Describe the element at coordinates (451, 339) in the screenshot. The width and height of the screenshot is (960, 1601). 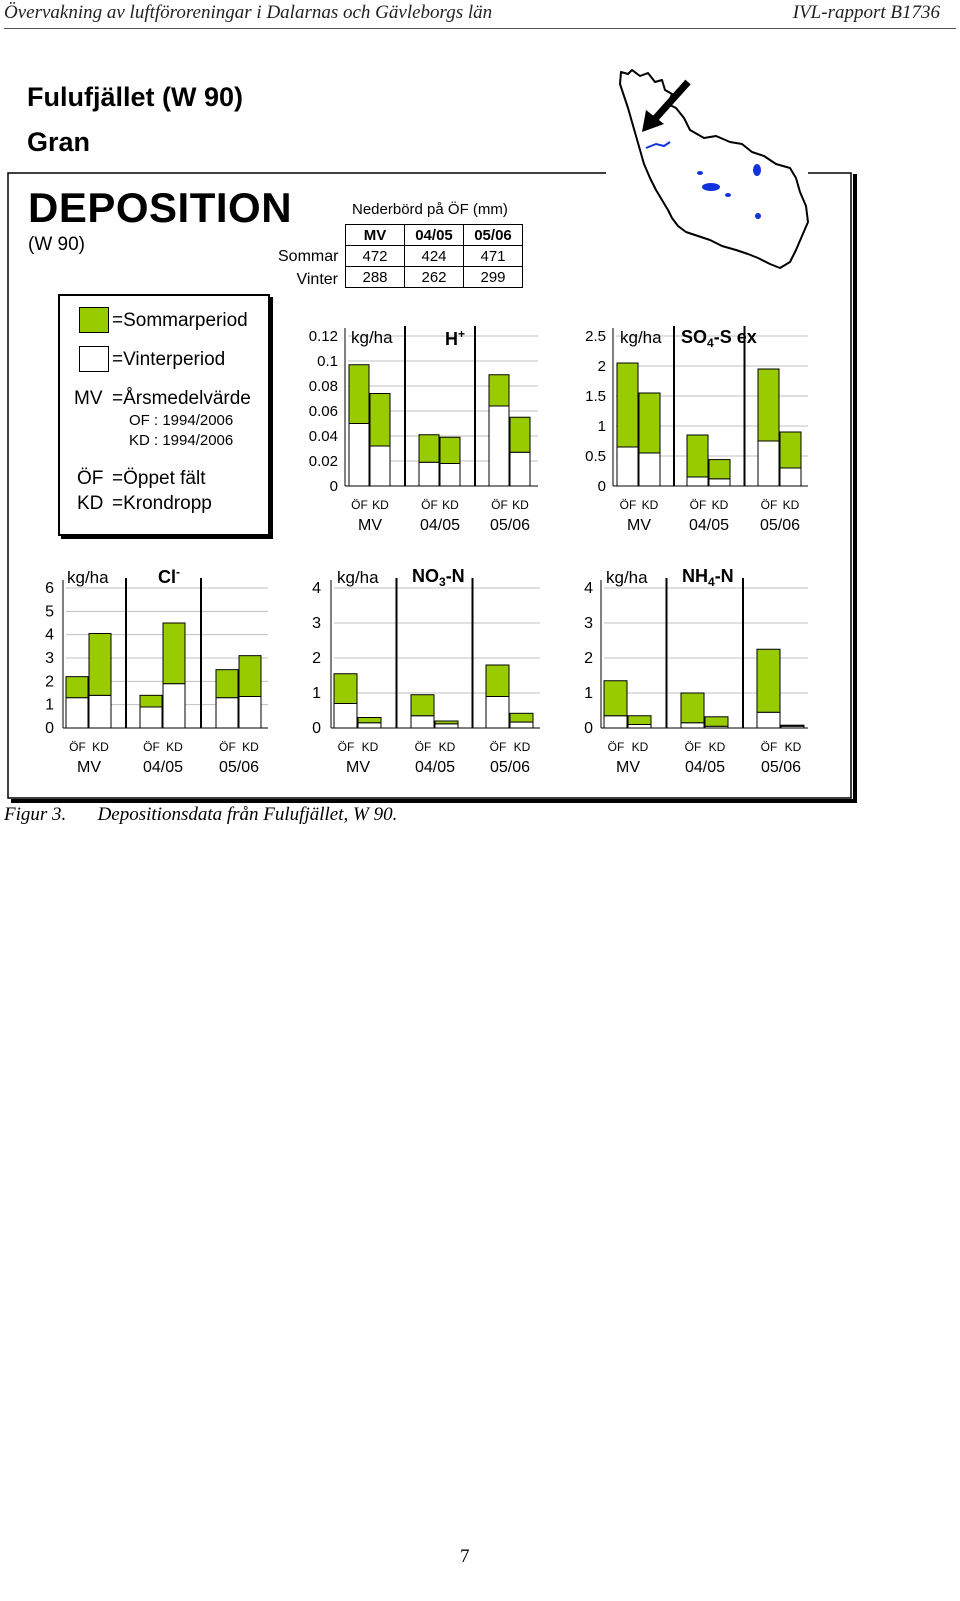
I see `chart-title-base: H` at that location.